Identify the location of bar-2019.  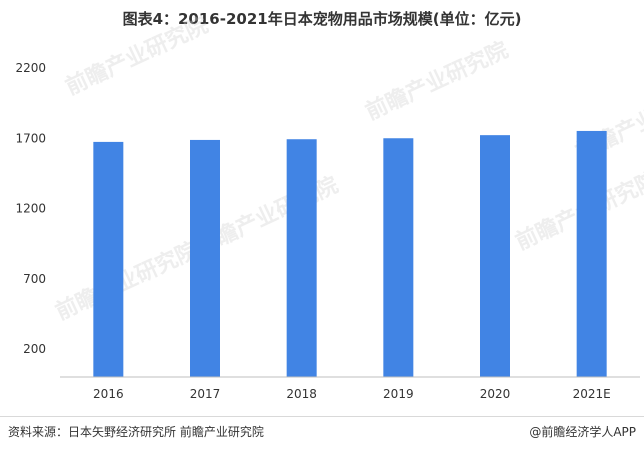
(398, 257).